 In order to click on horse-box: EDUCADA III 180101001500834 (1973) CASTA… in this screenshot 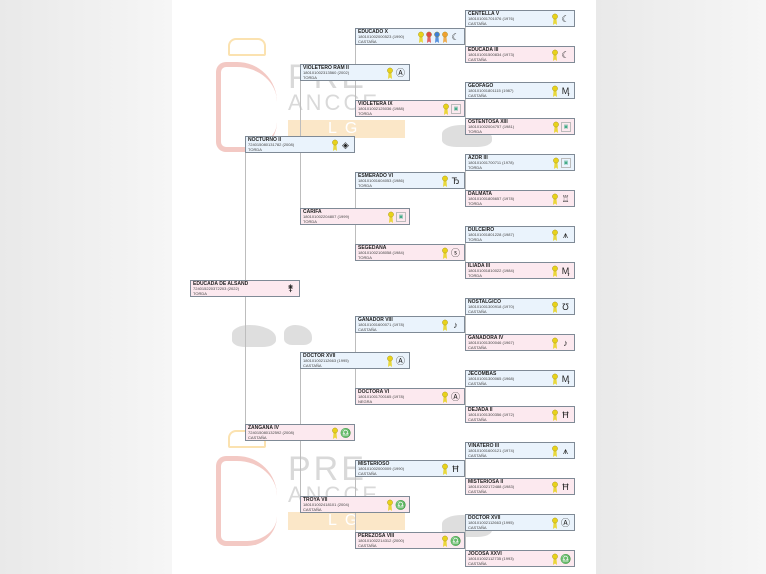, I will do `click(520, 54)`.